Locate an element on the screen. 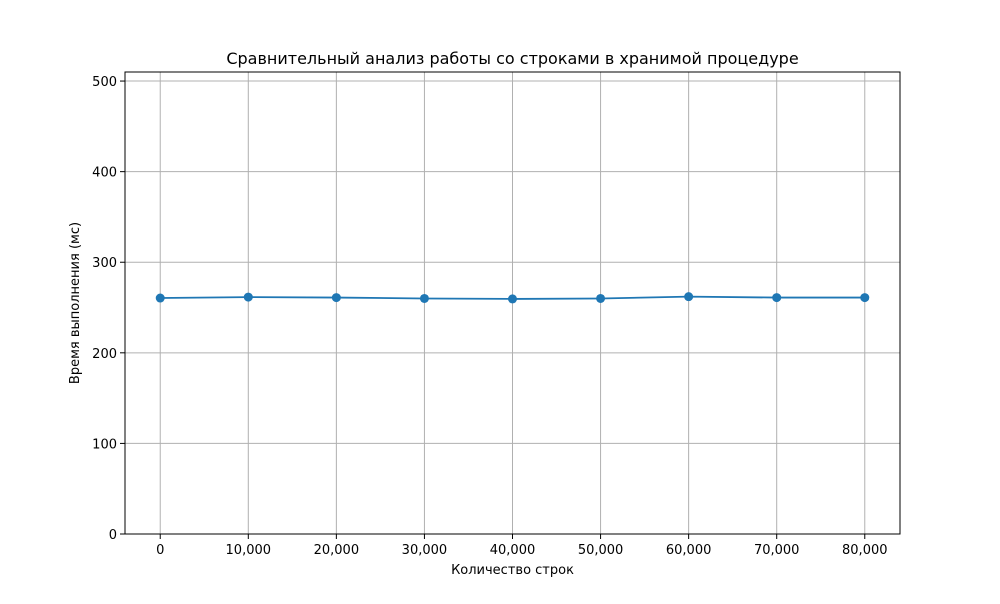 Image resolution: width=1000 pixels, height=604 pixels. x-tick-label: 70,000 is located at coordinates (777, 550).